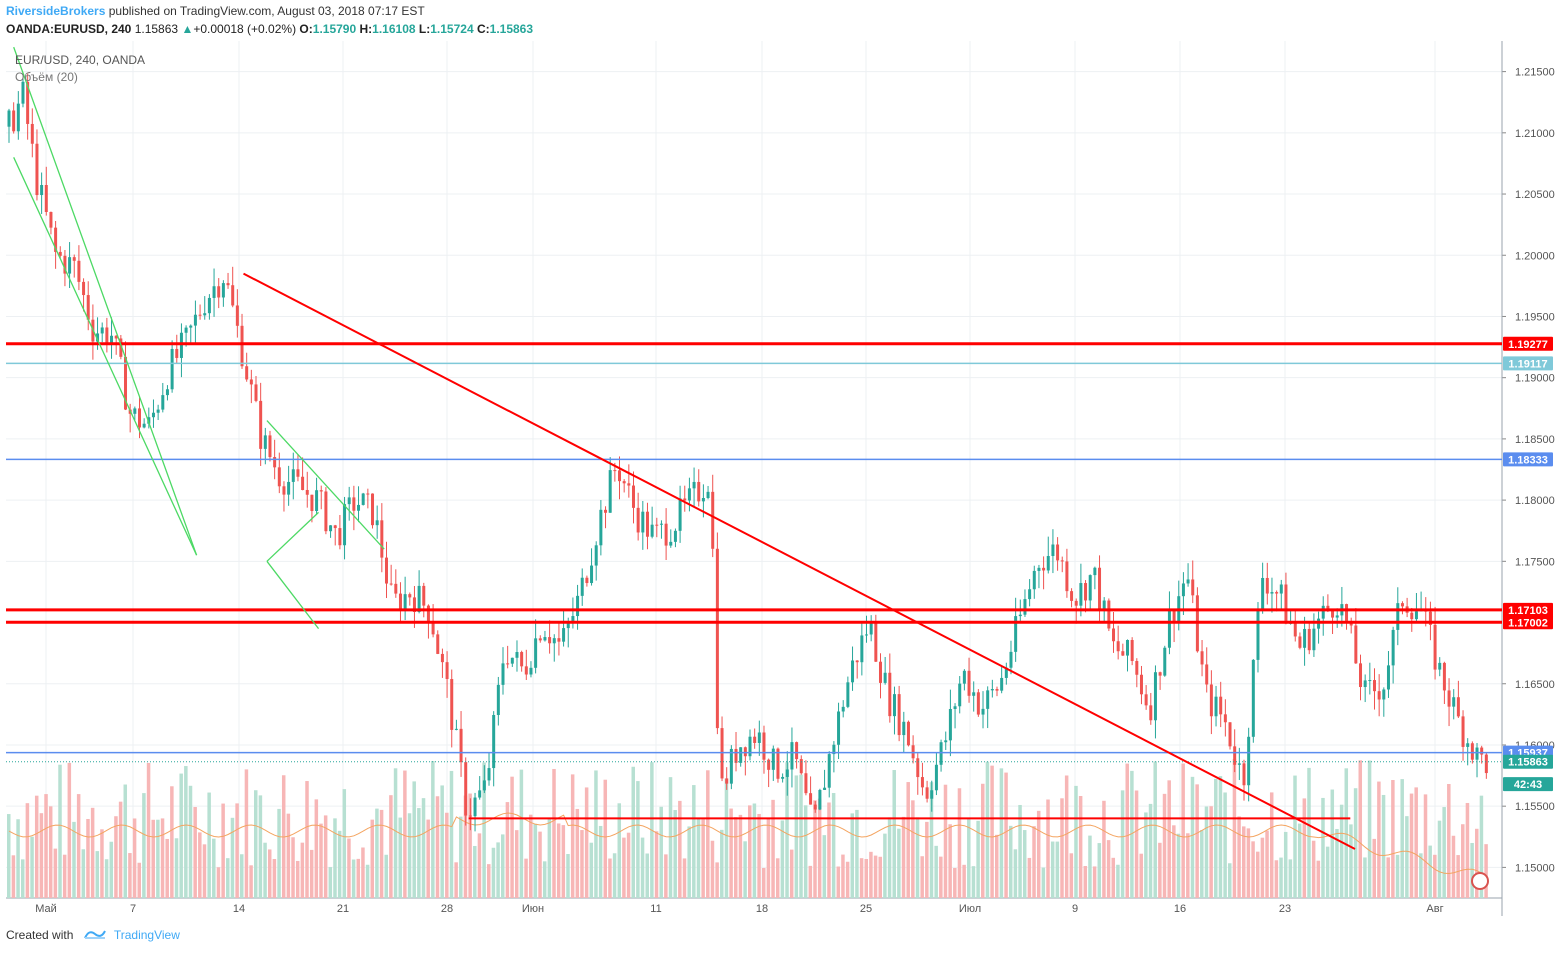 The image size is (1560, 953). What do you see at coordinates (1528, 611) in the screenshot?
I see `price-tag-label: 1.17103` at bounding box center [1528, 611].